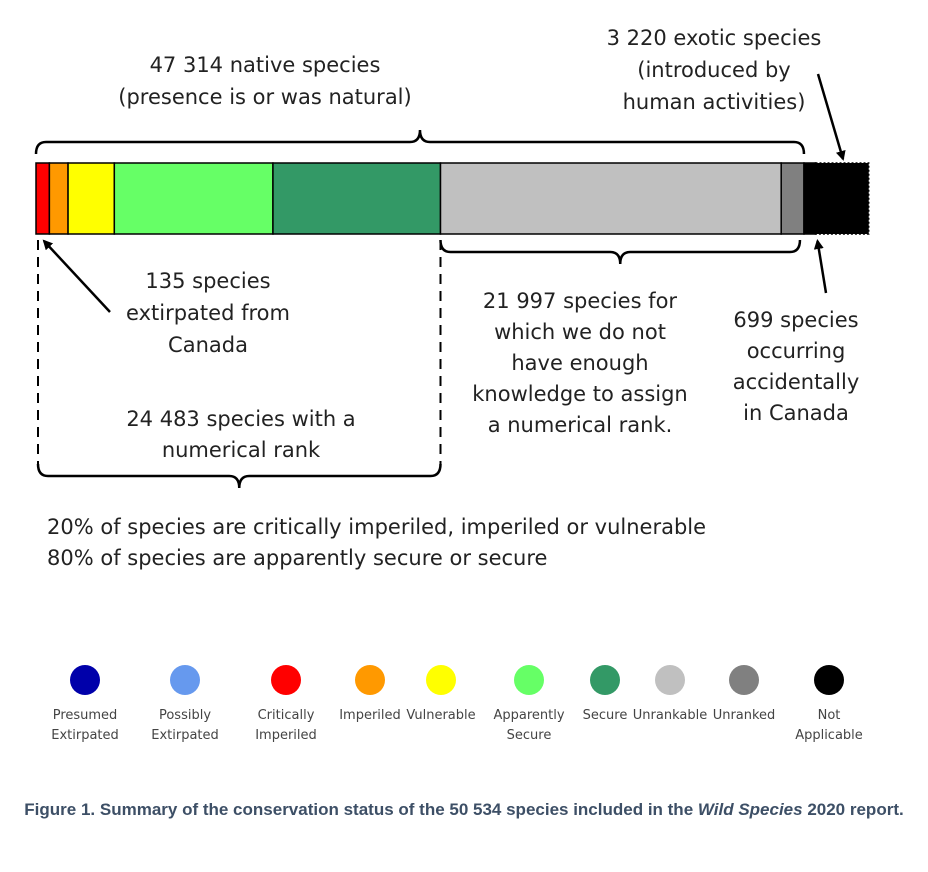  What do you see at coordinates (208, 345) in the screenshot?
I see `extirpated-species-label-line-3: Canada` at bounding box center [208, 345].